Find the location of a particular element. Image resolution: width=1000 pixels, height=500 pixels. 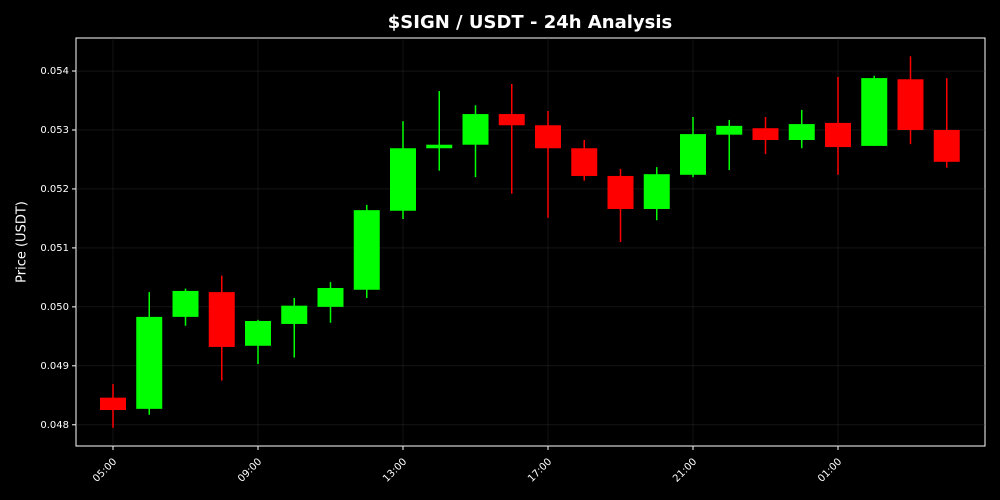

y-tick-label: 0.052 is located at coordinates (54, 189).